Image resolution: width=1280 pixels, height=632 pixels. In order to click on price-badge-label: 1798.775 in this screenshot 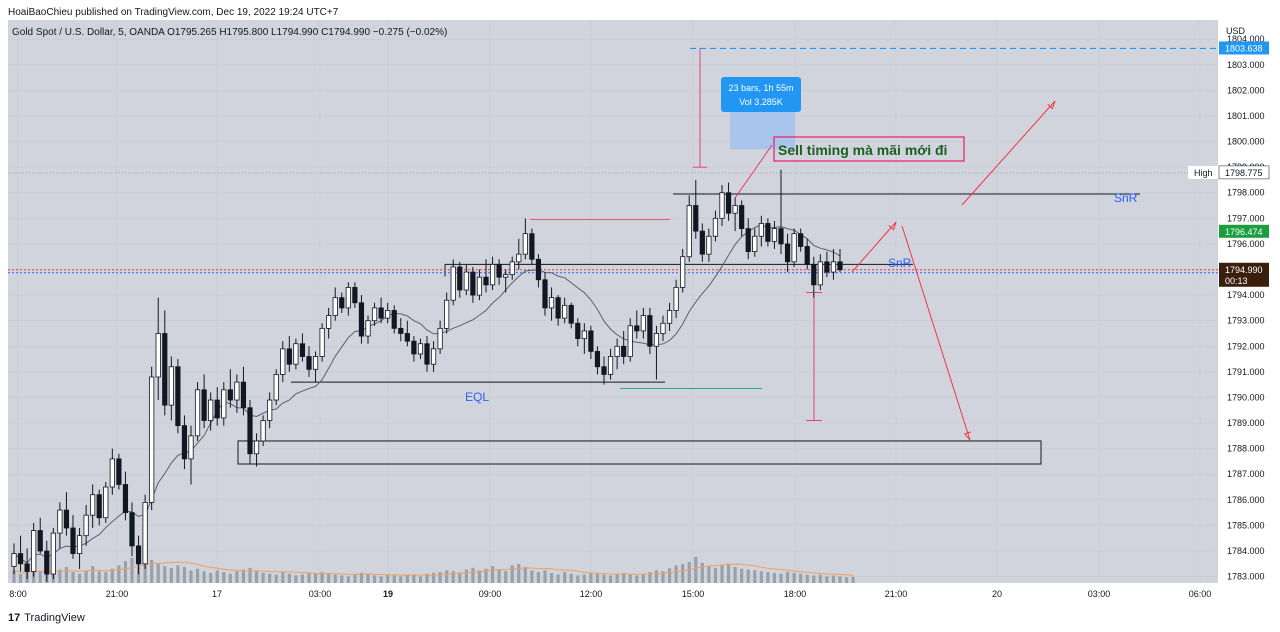, I will do `click(1244, 173)`.